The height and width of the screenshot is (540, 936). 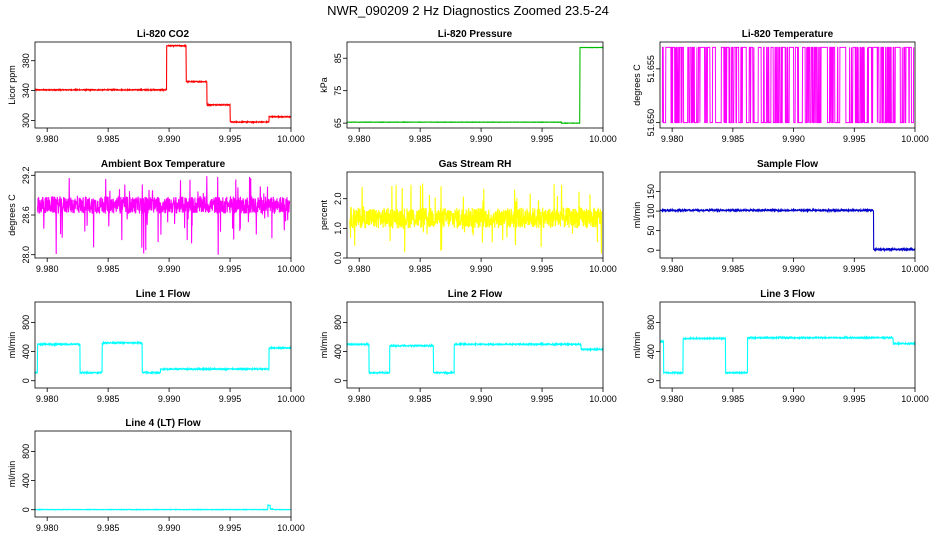 I want to click on y-tick-label: 100, so click(x=651, y=211).